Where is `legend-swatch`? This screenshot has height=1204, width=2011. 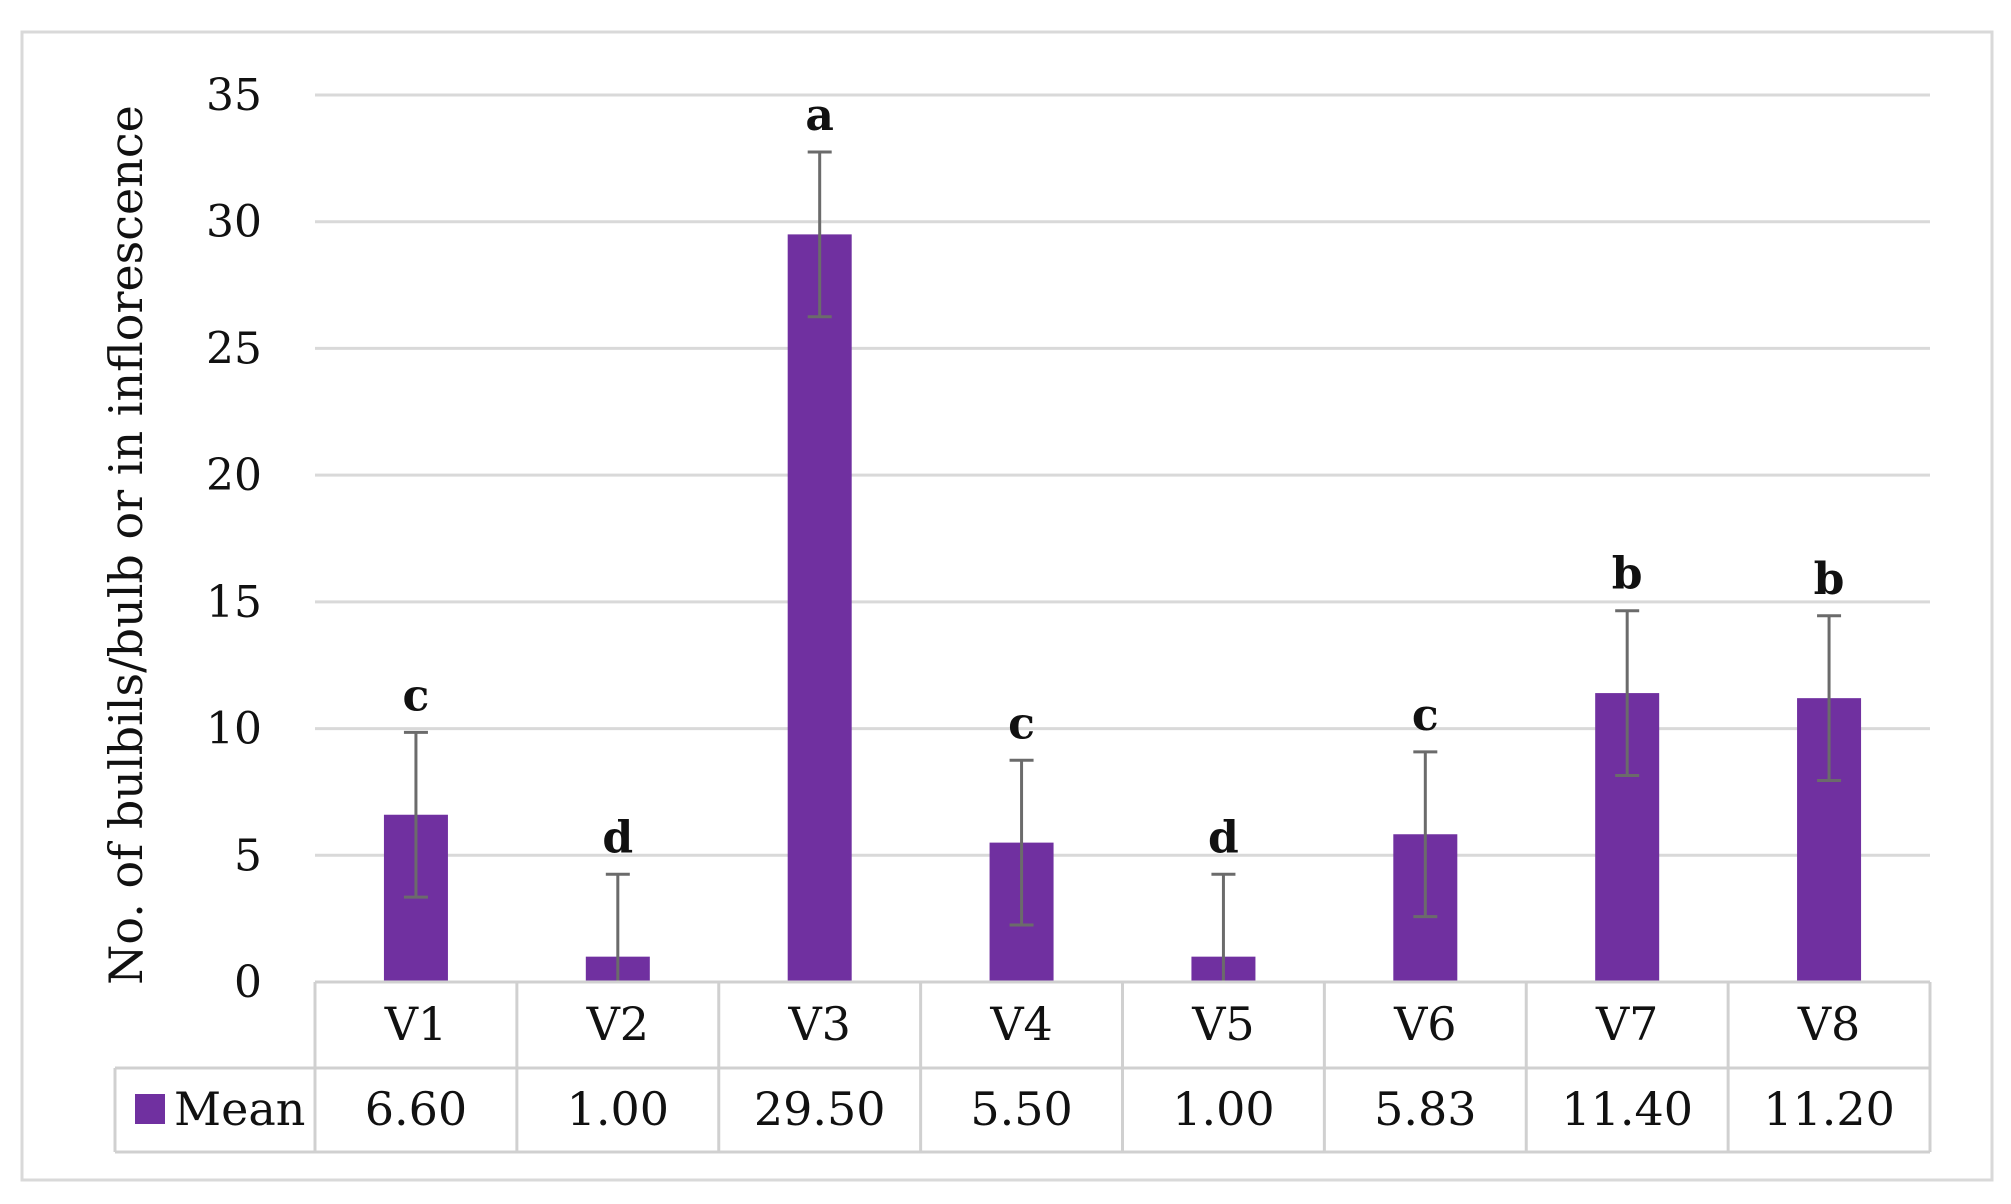
legend-swatch is located at coordinates (150, 1109).